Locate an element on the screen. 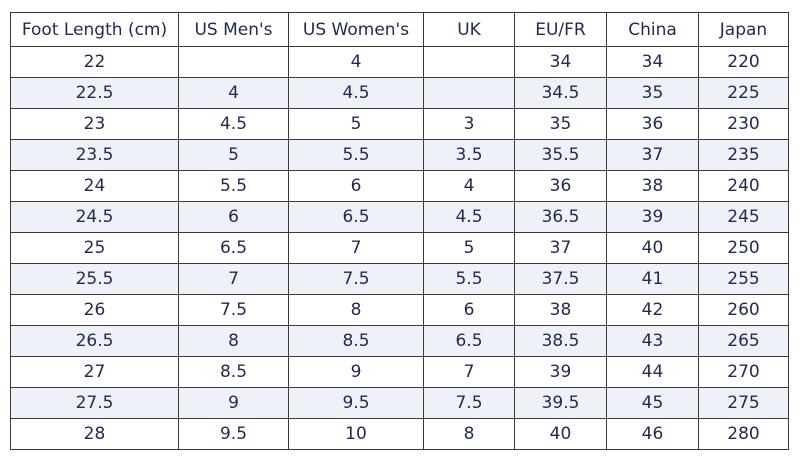 The height and width of the screenshot is (460, 800). cell-uk: 6.5 is located at coordinates (469, 341).